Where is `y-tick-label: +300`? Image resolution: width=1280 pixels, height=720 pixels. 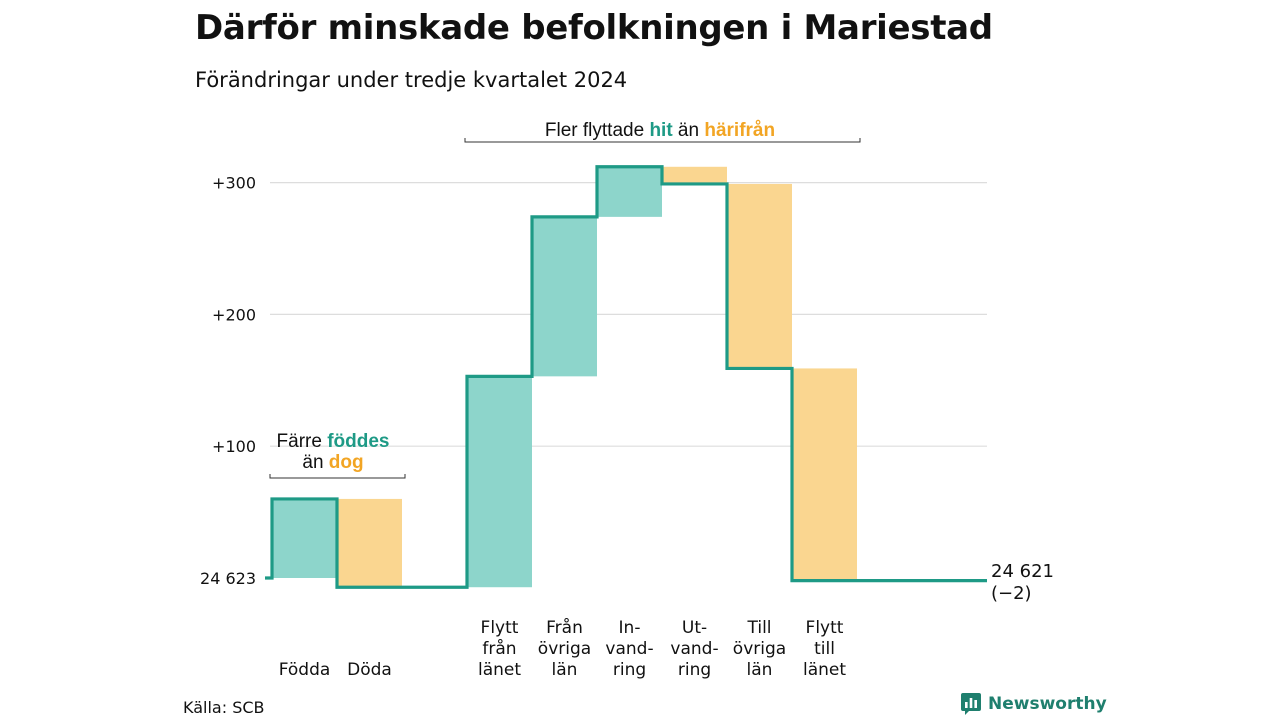
y-tick-label: +300 is located at coordinates (234, 183).